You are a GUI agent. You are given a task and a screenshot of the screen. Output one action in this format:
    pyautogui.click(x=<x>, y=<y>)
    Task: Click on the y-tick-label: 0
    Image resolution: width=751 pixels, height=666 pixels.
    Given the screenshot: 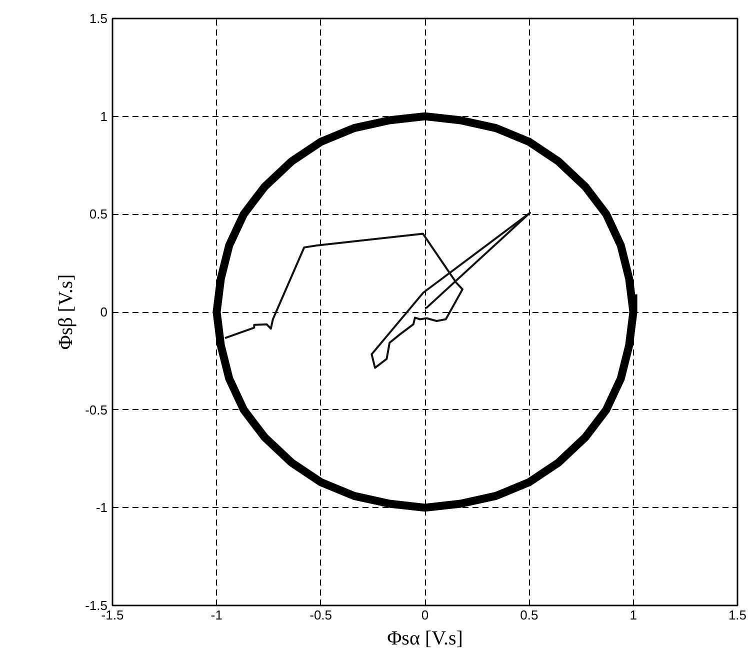 What is the action you would take?
    pyautogui.click(x=104, y=312)
    